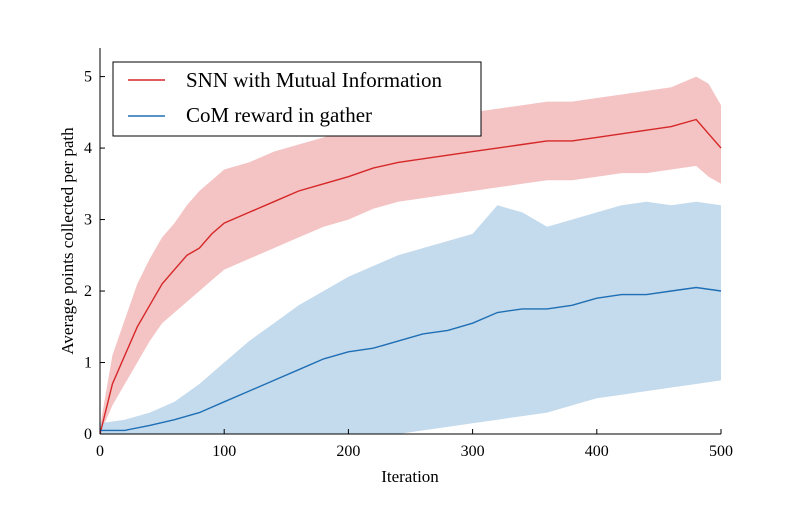 The width and height of the screenshot is (800, 505). I want to click on x-tick-label: 300, so click(473, 451).